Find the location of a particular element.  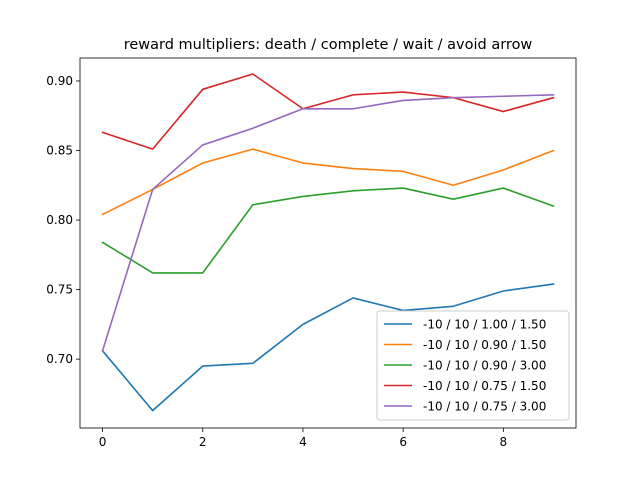

legend-box is located at coordinates (473, 365).